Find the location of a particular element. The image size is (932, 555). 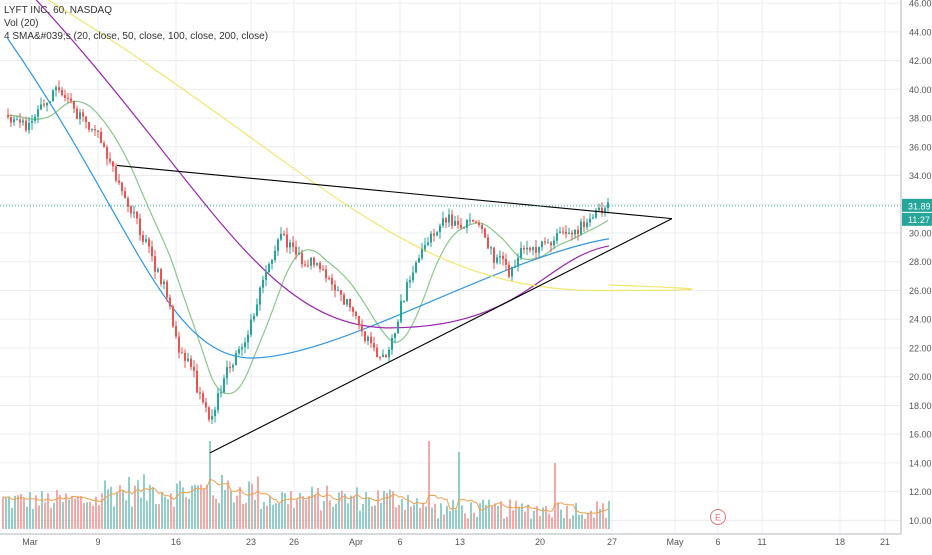

x-tick-label: Mar is located at coordinates (30, 542).